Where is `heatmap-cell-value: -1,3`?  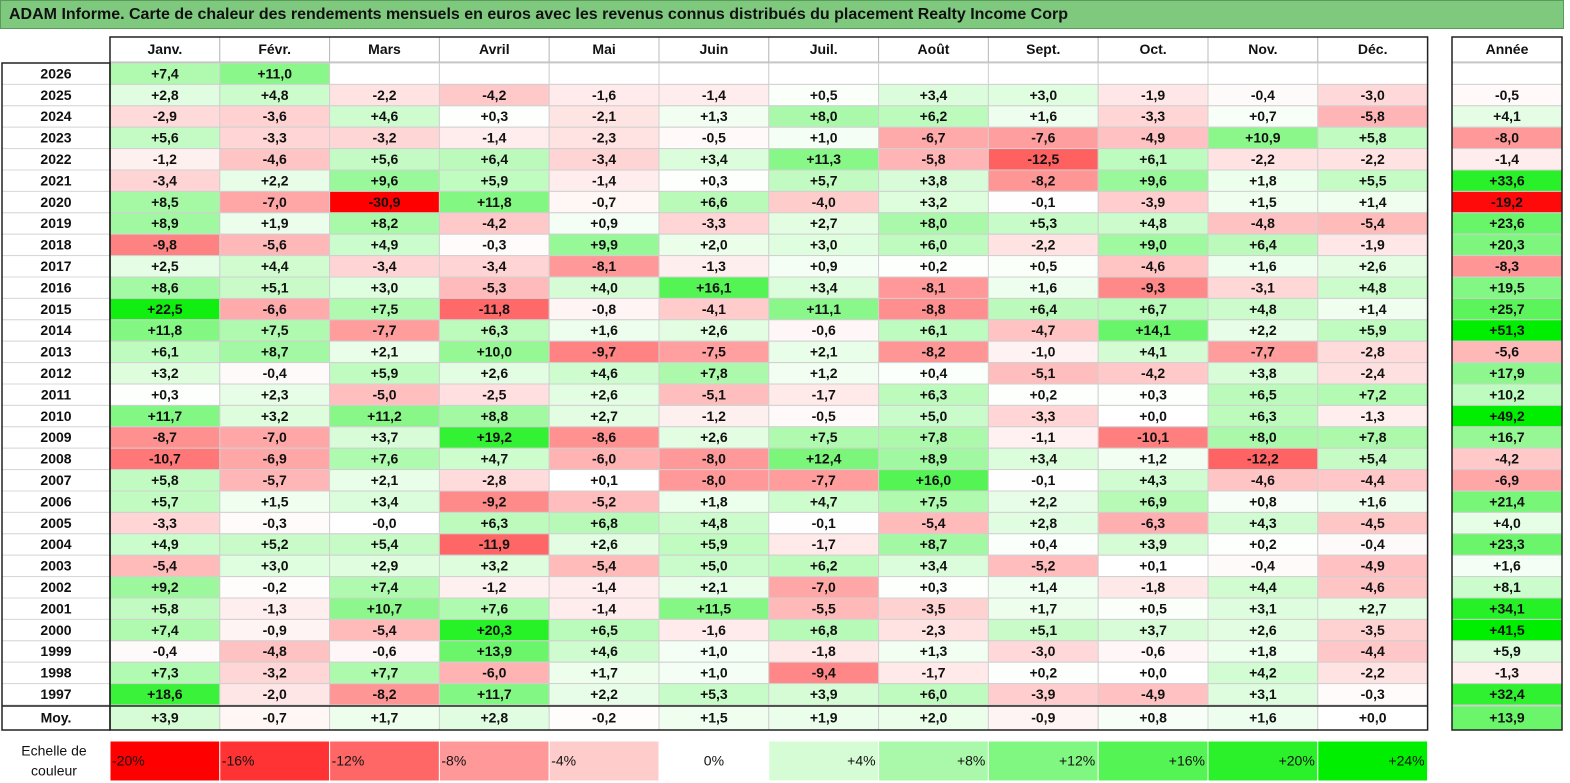 heatmap-cell-value: -1,3 is located at coordinates (1373, 416).